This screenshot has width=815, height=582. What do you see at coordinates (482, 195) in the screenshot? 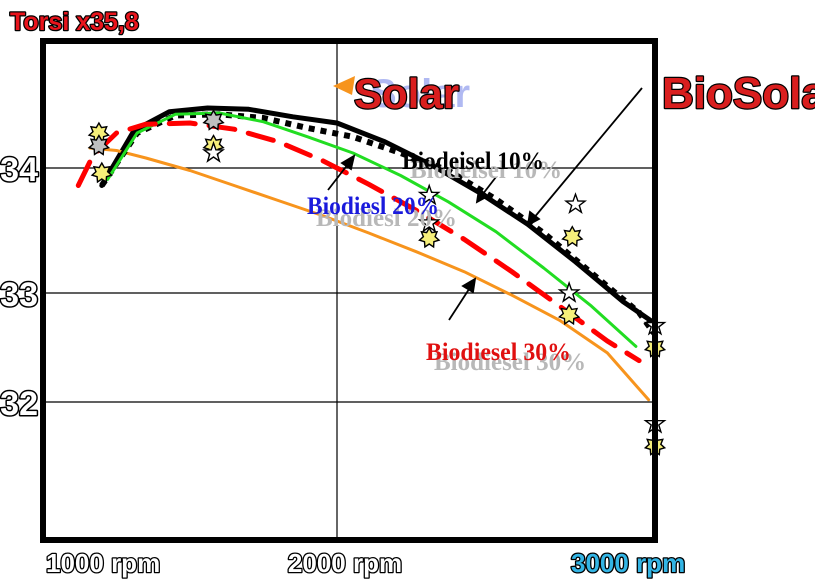
I see `bio10-arrowhead` at bounding box center [482, 195].